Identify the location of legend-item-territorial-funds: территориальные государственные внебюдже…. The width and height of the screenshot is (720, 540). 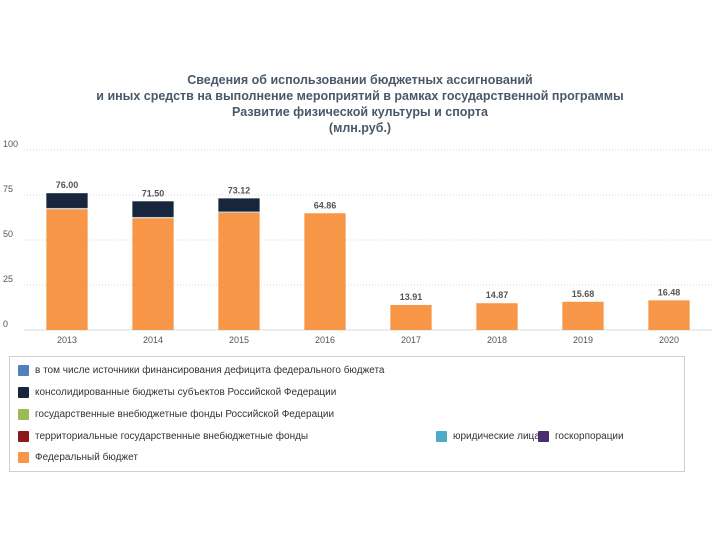
(163, 436).